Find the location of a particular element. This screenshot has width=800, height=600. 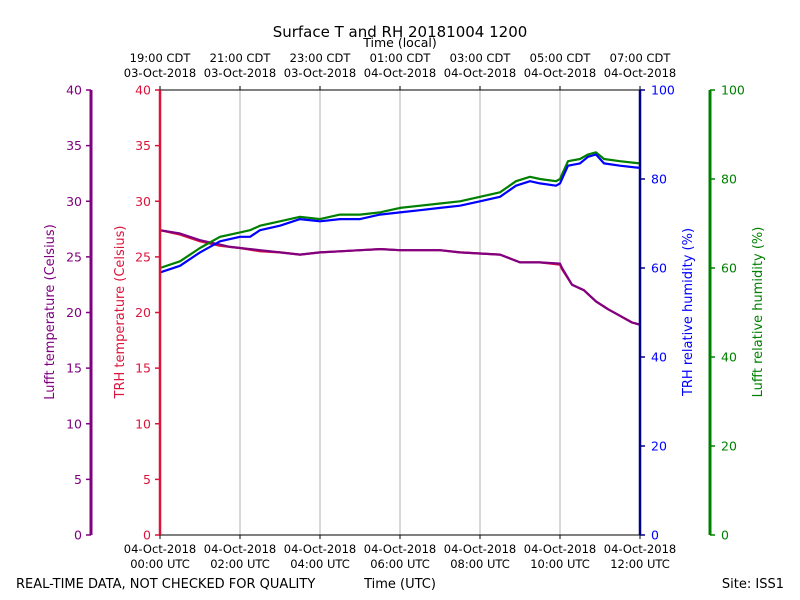

x-tick-label-line2: 10:00 UTC is located at coordinates (560, 564).